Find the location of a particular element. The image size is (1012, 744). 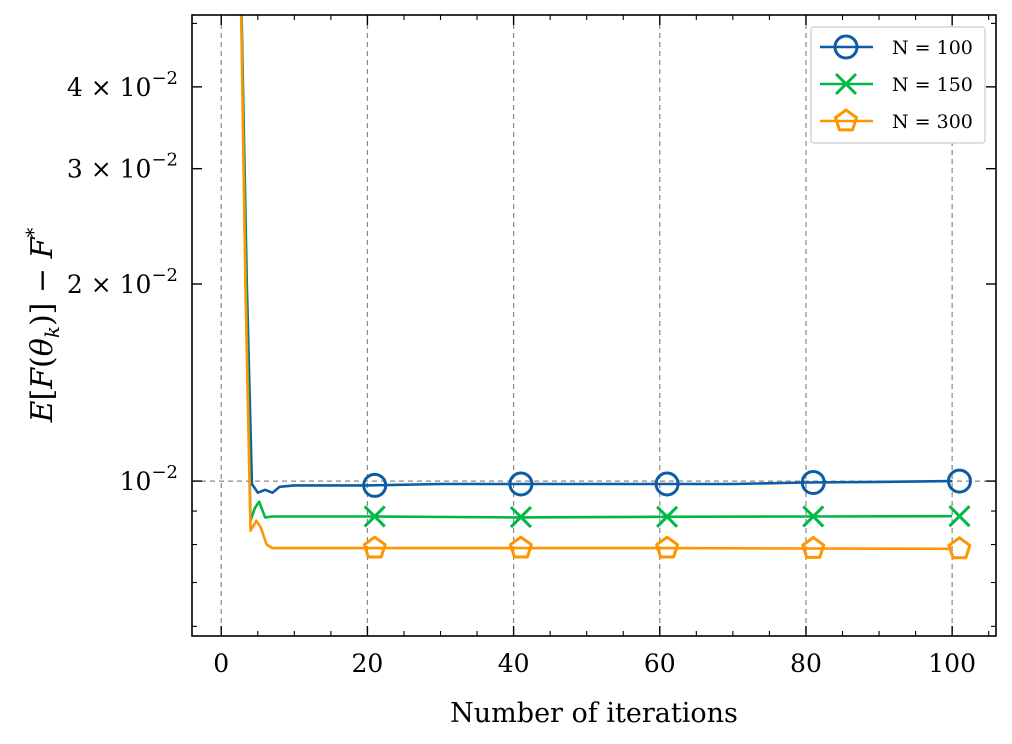

legend-label: N = 300 is located at coordinates (932, 122).